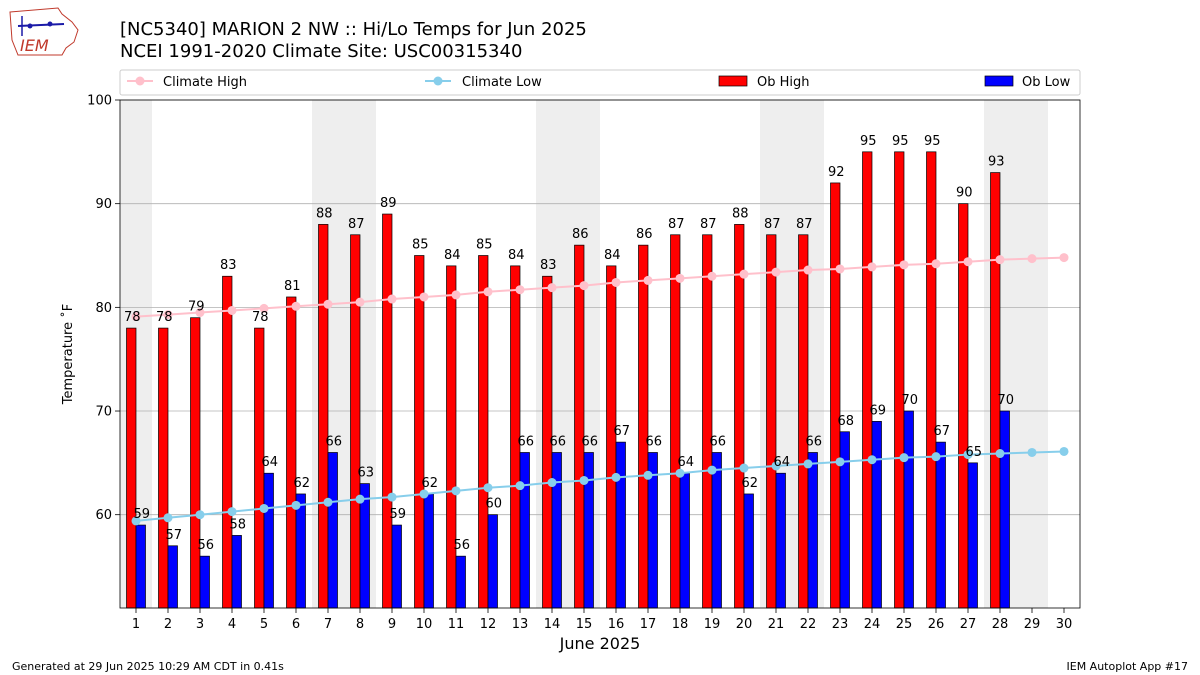 This screenshot has width=1200, height=675. I want to click on logo-text: IEM, so click(34, 45).